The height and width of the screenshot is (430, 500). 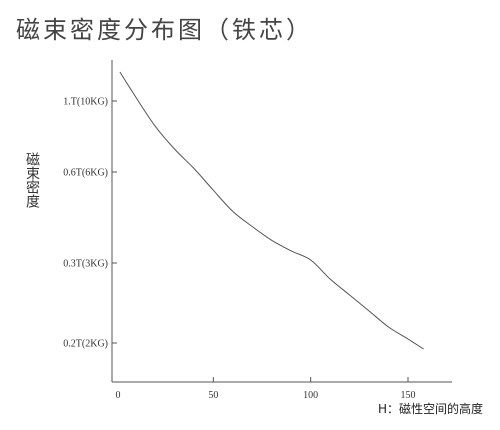 I want to click on y-tick-label: 1.T(10KG), so click(x=85, y=102).